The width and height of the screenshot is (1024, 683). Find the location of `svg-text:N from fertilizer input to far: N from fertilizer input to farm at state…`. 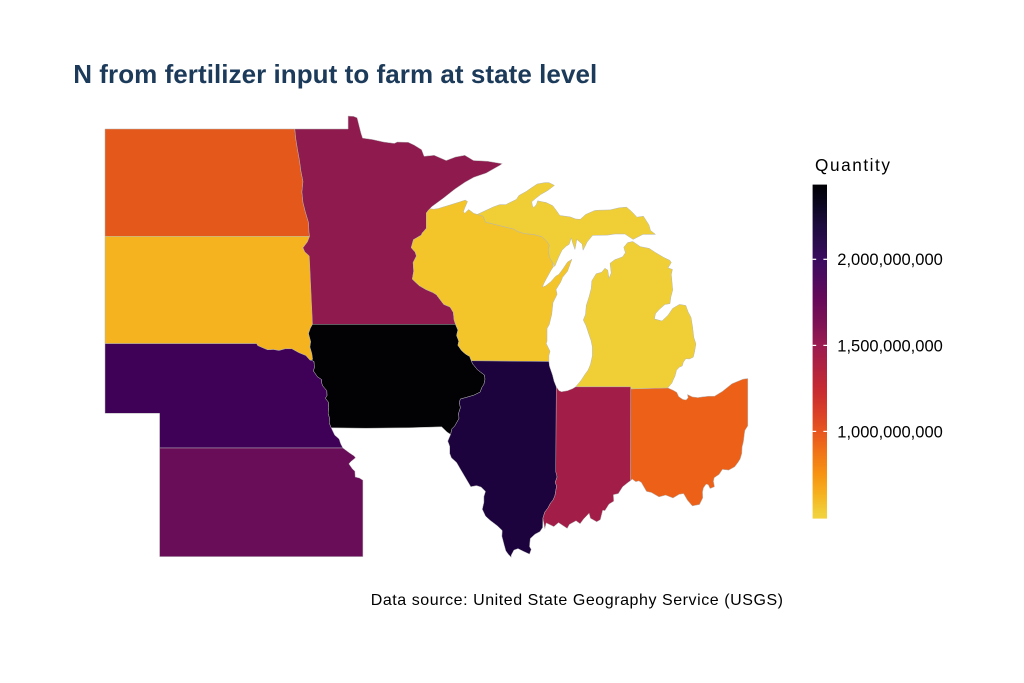

svg-text:N from fertilizer input to far: N from fertilizer input to farm at state… is located at coordinates (335, 74).